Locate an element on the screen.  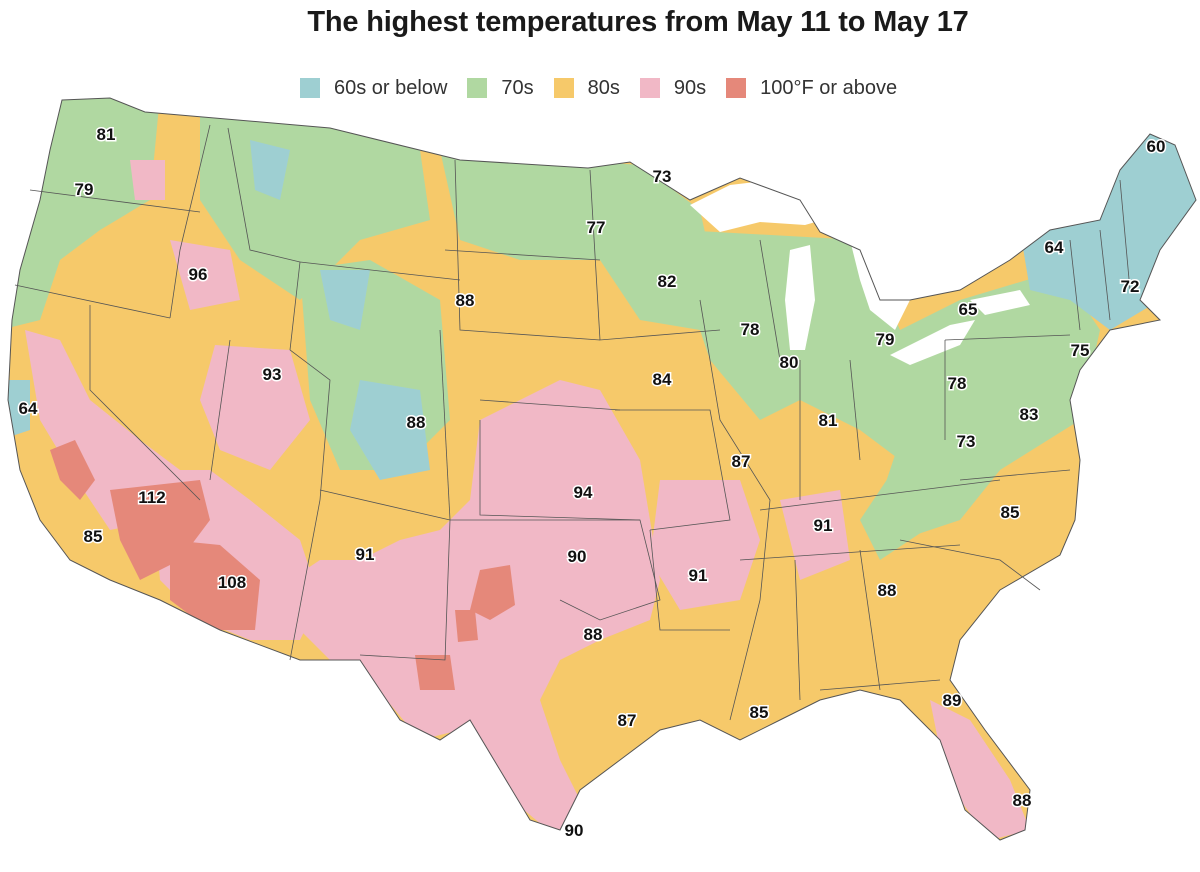
temp-label-south-texas: 90 is located at coordinates (574, 830).